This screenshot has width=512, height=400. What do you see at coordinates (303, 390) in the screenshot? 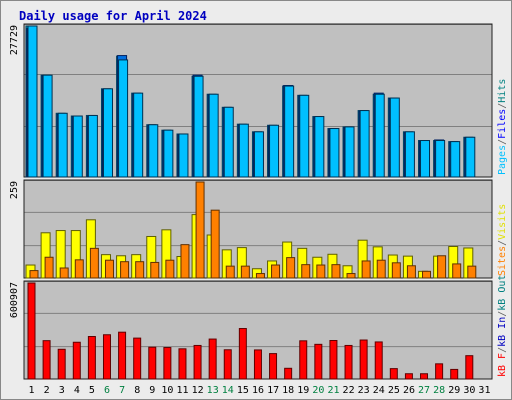
I see `x-tick-label-day-19: 19` at bounding box center [303, 390].